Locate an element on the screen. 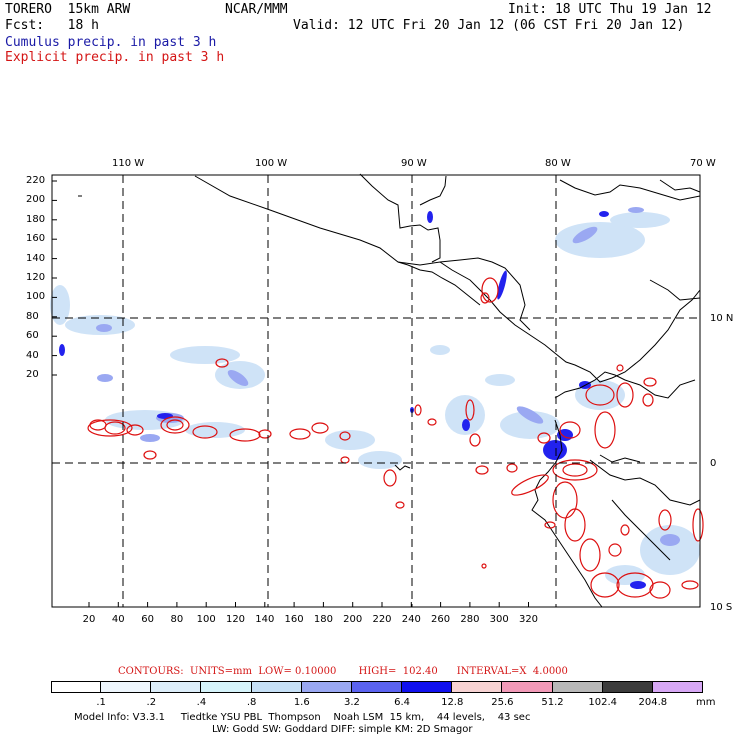 This screenshot has height=740, width=740. colorbar-label: 204.8 is located at coordinates (653, 702).